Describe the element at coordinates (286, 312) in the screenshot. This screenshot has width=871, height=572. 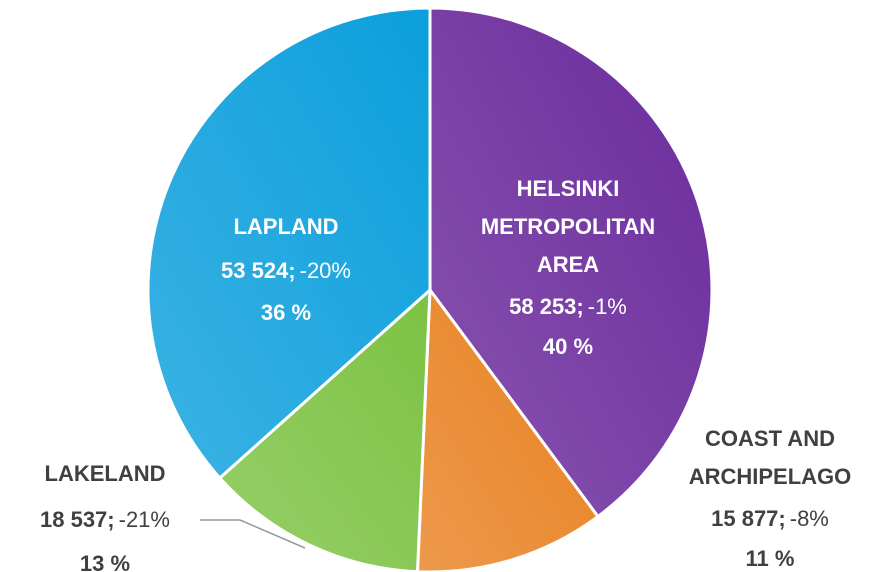
I see `percent-label: 36 %` at that location.